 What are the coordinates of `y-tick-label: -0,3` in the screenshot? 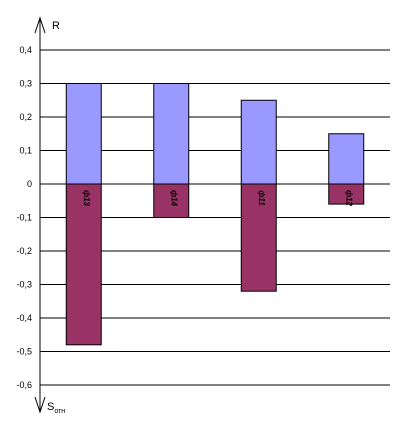 It's located at (24, 285).